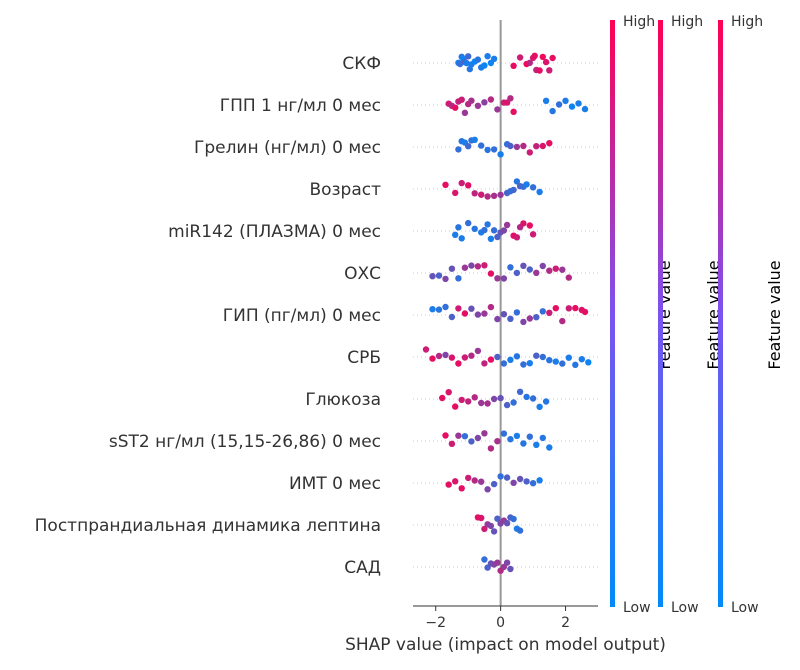 Image resolution: width=800 pixels, height=670 pixels. What do you see at coordinates (720, 313) in the screenshot?
I see `colorbar` at bounding box center [720, 313].